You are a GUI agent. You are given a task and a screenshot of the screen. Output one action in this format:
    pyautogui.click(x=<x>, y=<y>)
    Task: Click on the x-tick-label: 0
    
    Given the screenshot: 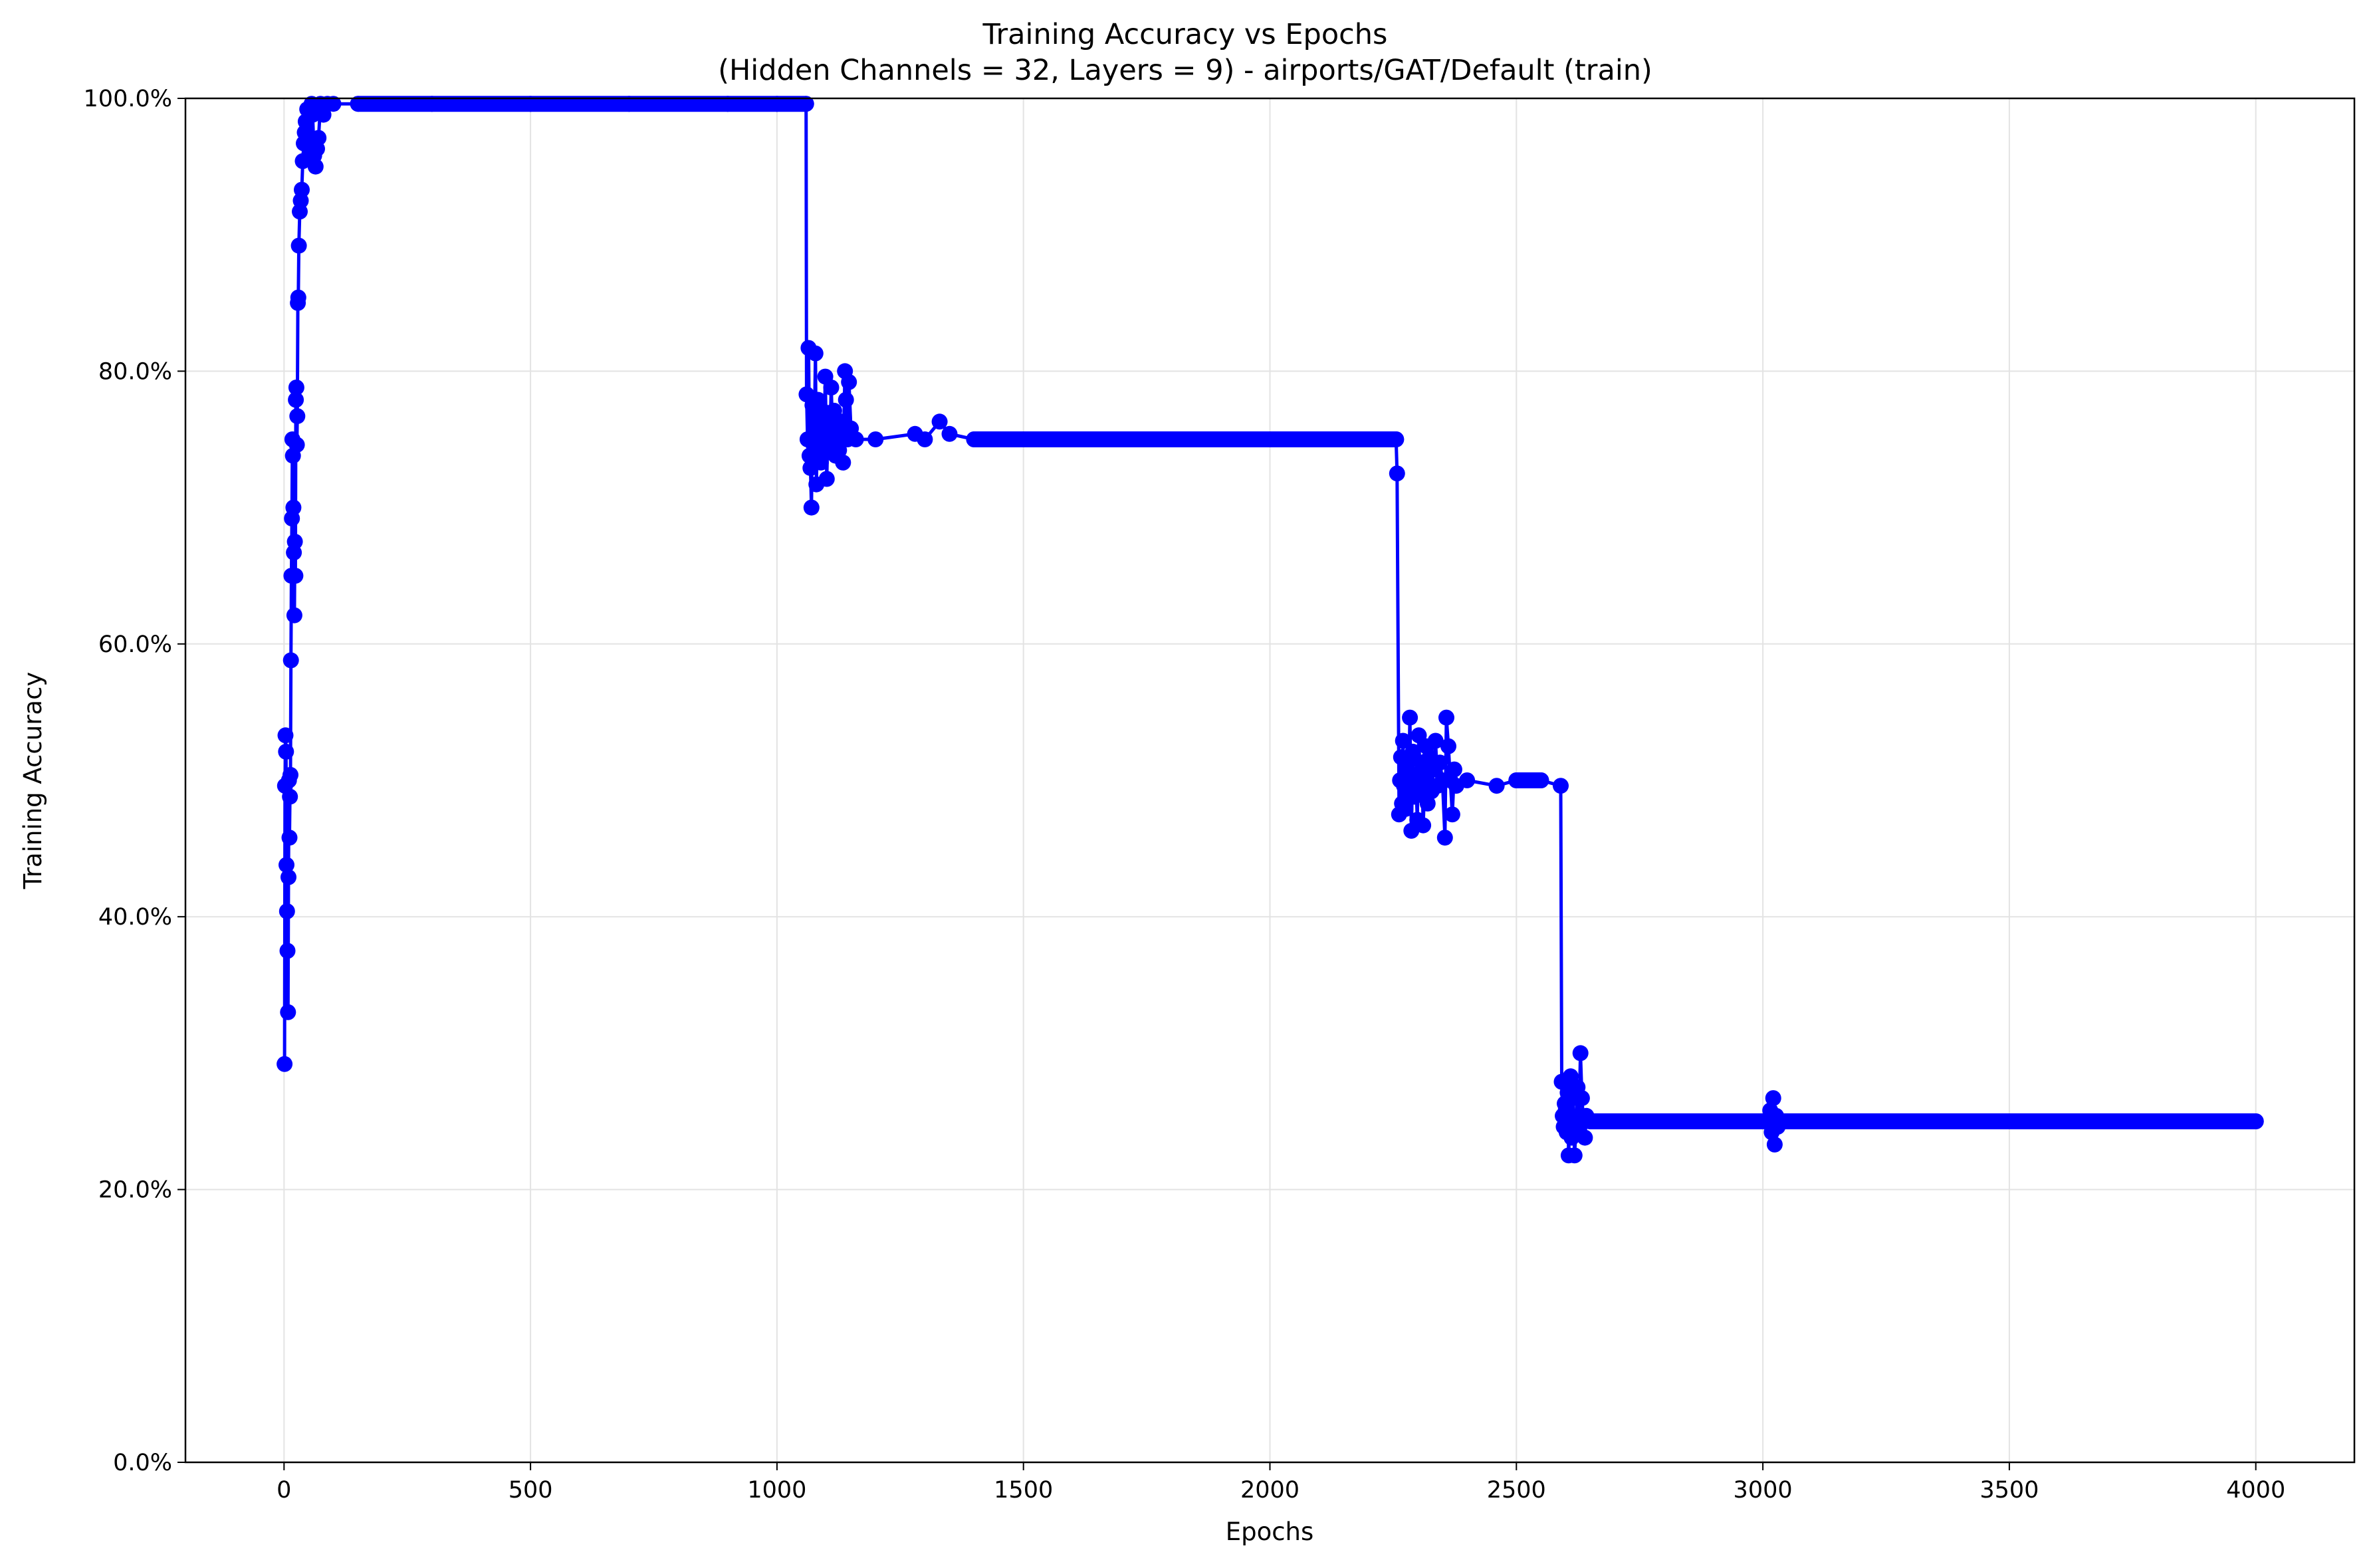 What is the action you would take?
    pyautogui.click(x=284, y=1490)
    